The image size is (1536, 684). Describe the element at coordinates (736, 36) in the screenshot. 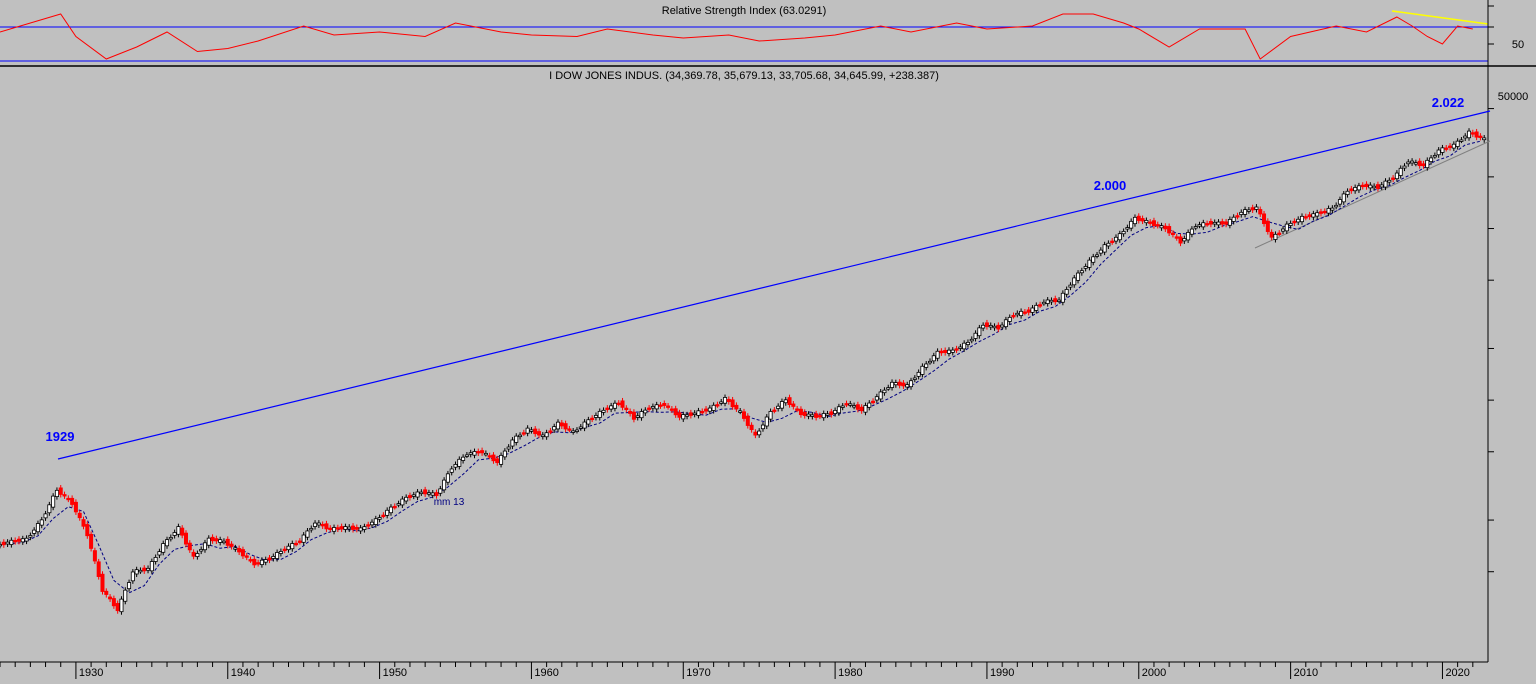

I see `rsi-series-path` at that location.